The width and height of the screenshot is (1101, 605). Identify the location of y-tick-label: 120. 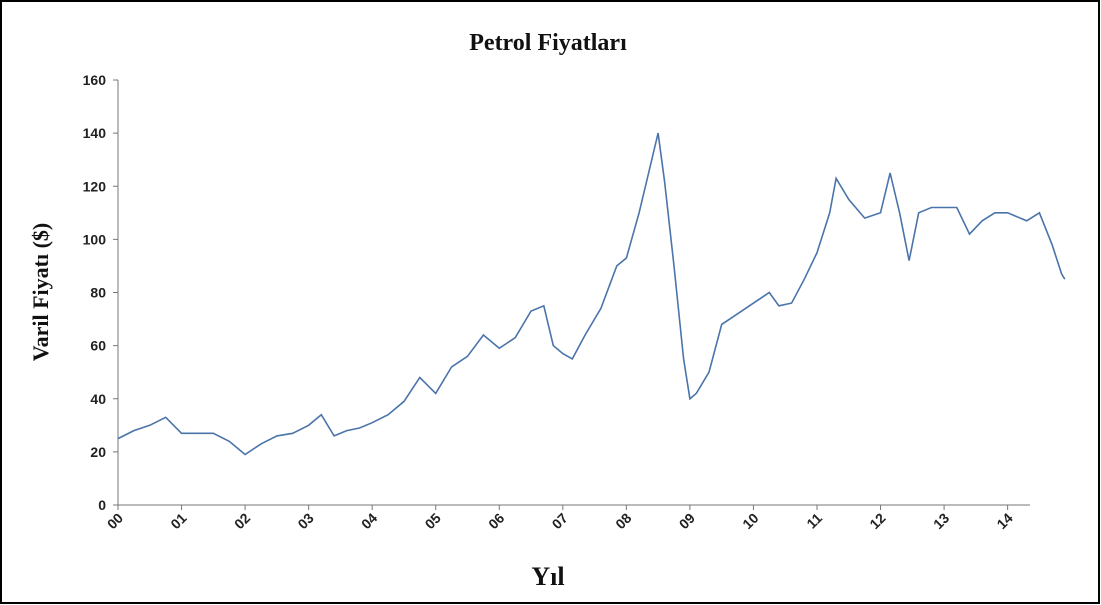
(95, 186).